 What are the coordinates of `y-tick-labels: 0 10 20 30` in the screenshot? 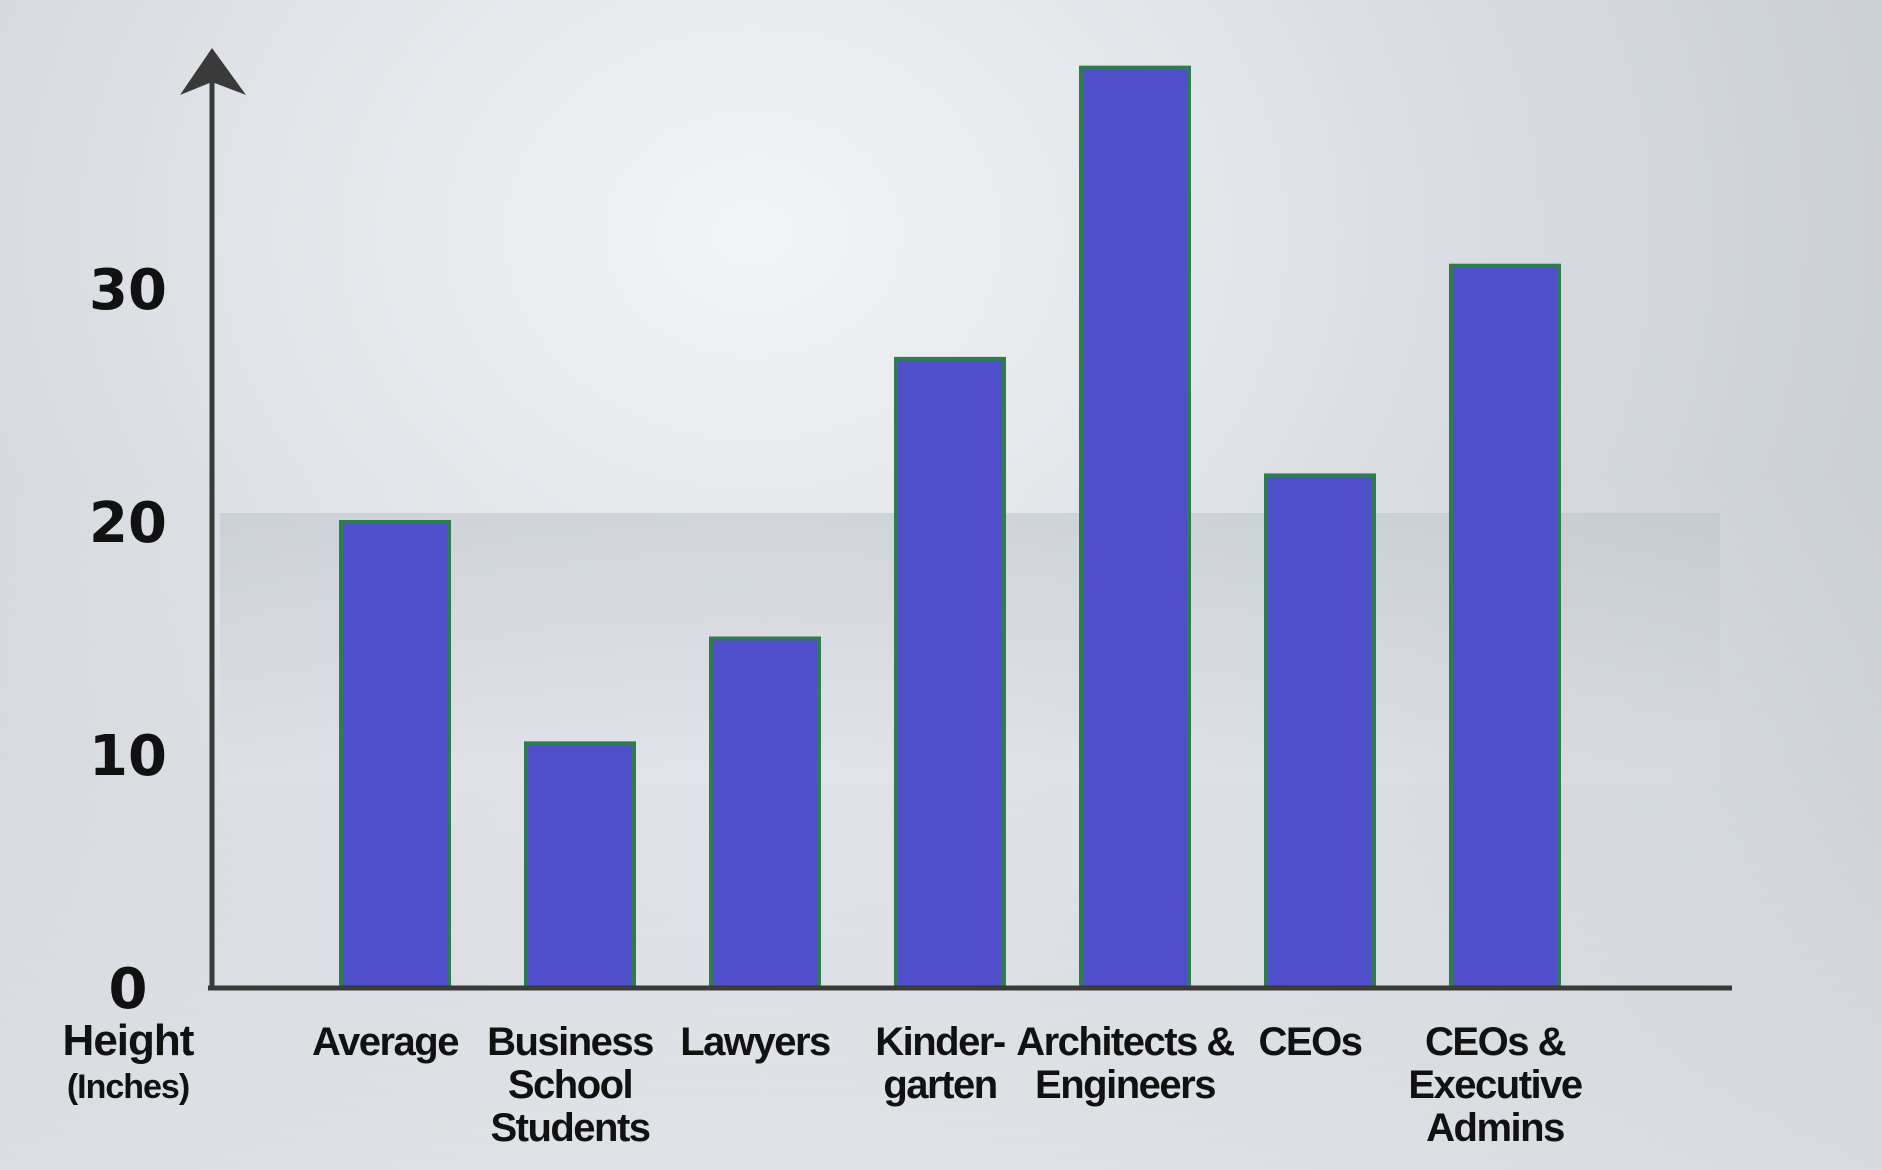 It's located at (128, 640).